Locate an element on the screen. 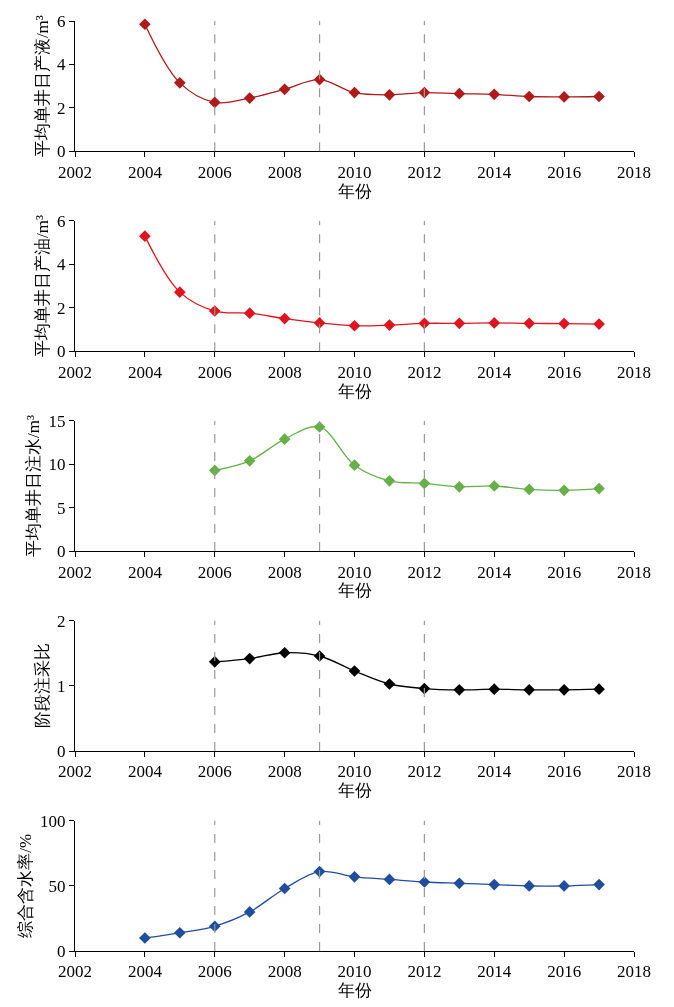 This screenshot has height=1007, width=674. y-tick-label: 50 is located at coordinates (57, 886).